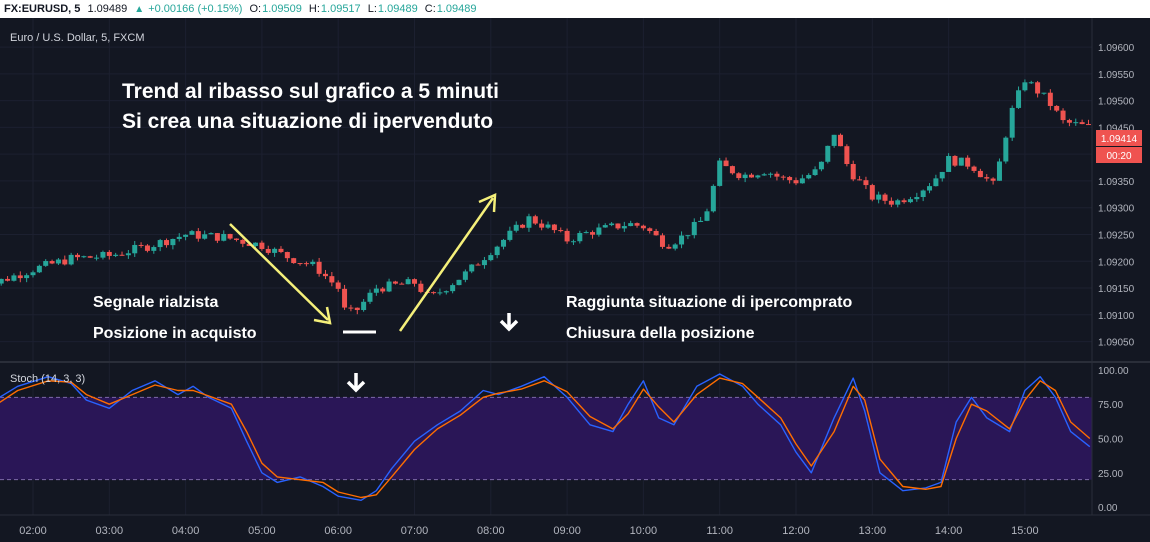 This screenshot has width=1150, height=542. Describe the element at coordinates (310, 91) in the screenshot. I see `headline-line-1: Trend al ribasso sul grafico a 5 minuti` at that location.